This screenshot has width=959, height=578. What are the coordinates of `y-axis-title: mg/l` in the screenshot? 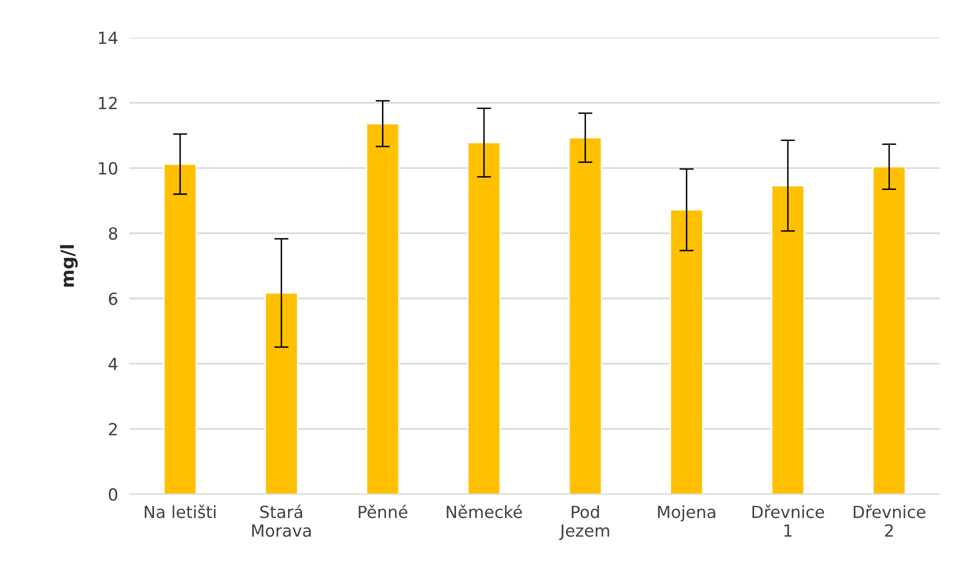 It's located at (69, 266).